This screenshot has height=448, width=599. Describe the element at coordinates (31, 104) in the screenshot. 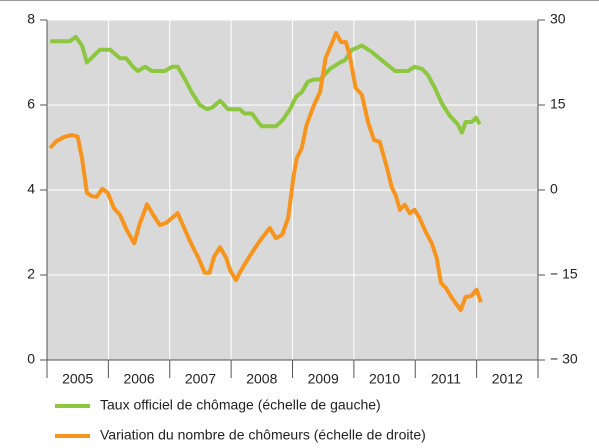

I see `y-tick-label: 6` at that location.